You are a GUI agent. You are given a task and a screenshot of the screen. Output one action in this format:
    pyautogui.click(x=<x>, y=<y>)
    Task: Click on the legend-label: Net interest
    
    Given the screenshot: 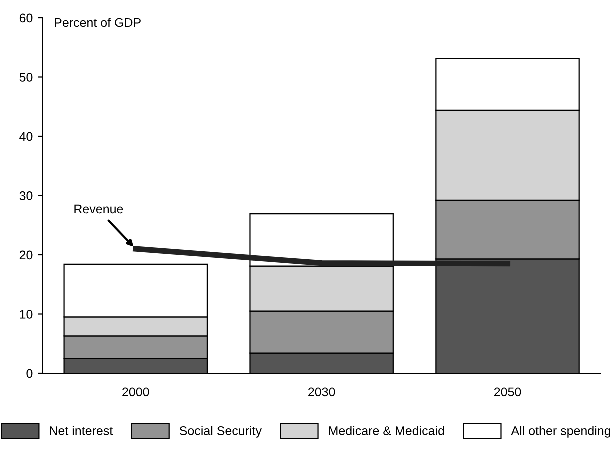 What is the action you would take?
    pyautogui.click(x=82, y=431)
    